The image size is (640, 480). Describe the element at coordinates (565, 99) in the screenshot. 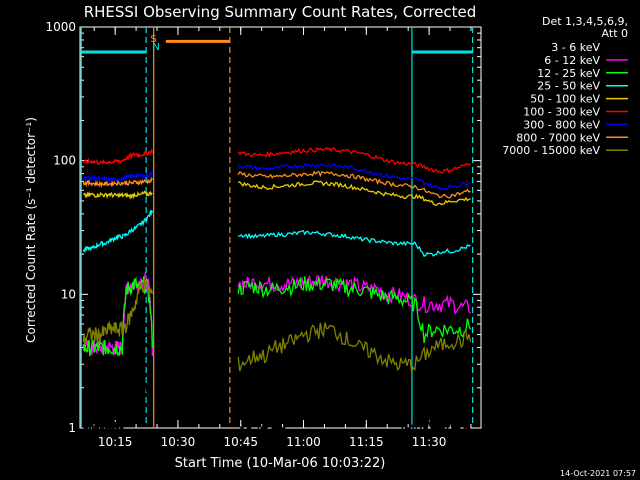

I see `legend-entry-label: 50 - 100 keV` at that location.